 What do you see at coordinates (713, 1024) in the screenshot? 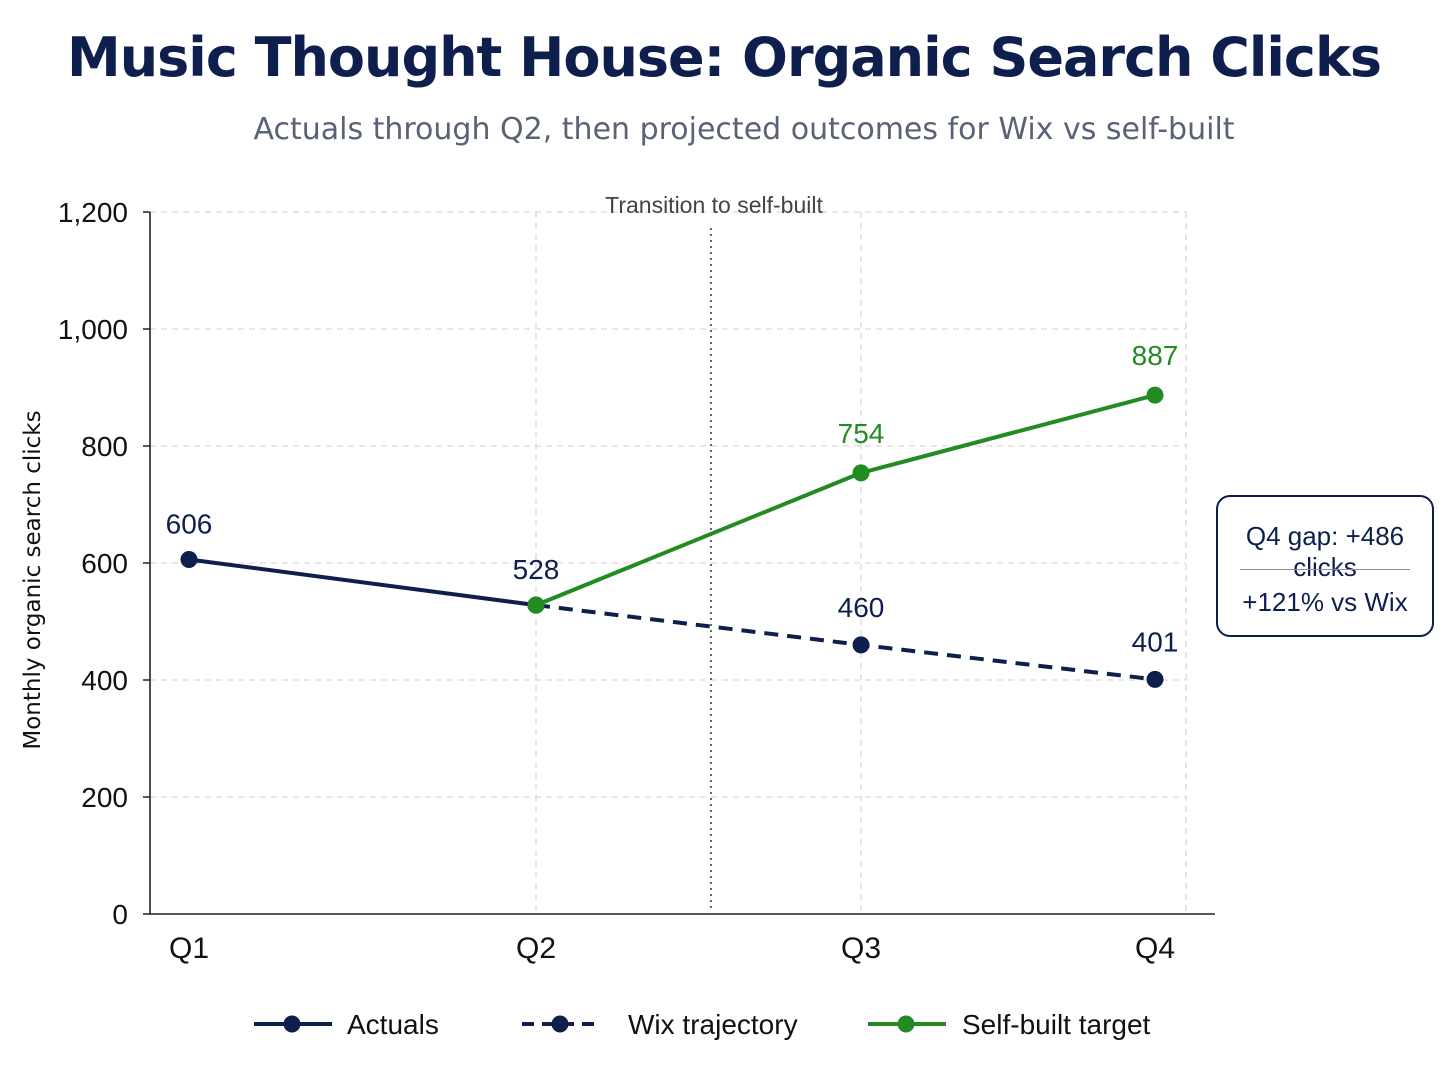
I see `legend-label-wix-trajectory: Wix trajectory` at bounding box center [713, 1024].